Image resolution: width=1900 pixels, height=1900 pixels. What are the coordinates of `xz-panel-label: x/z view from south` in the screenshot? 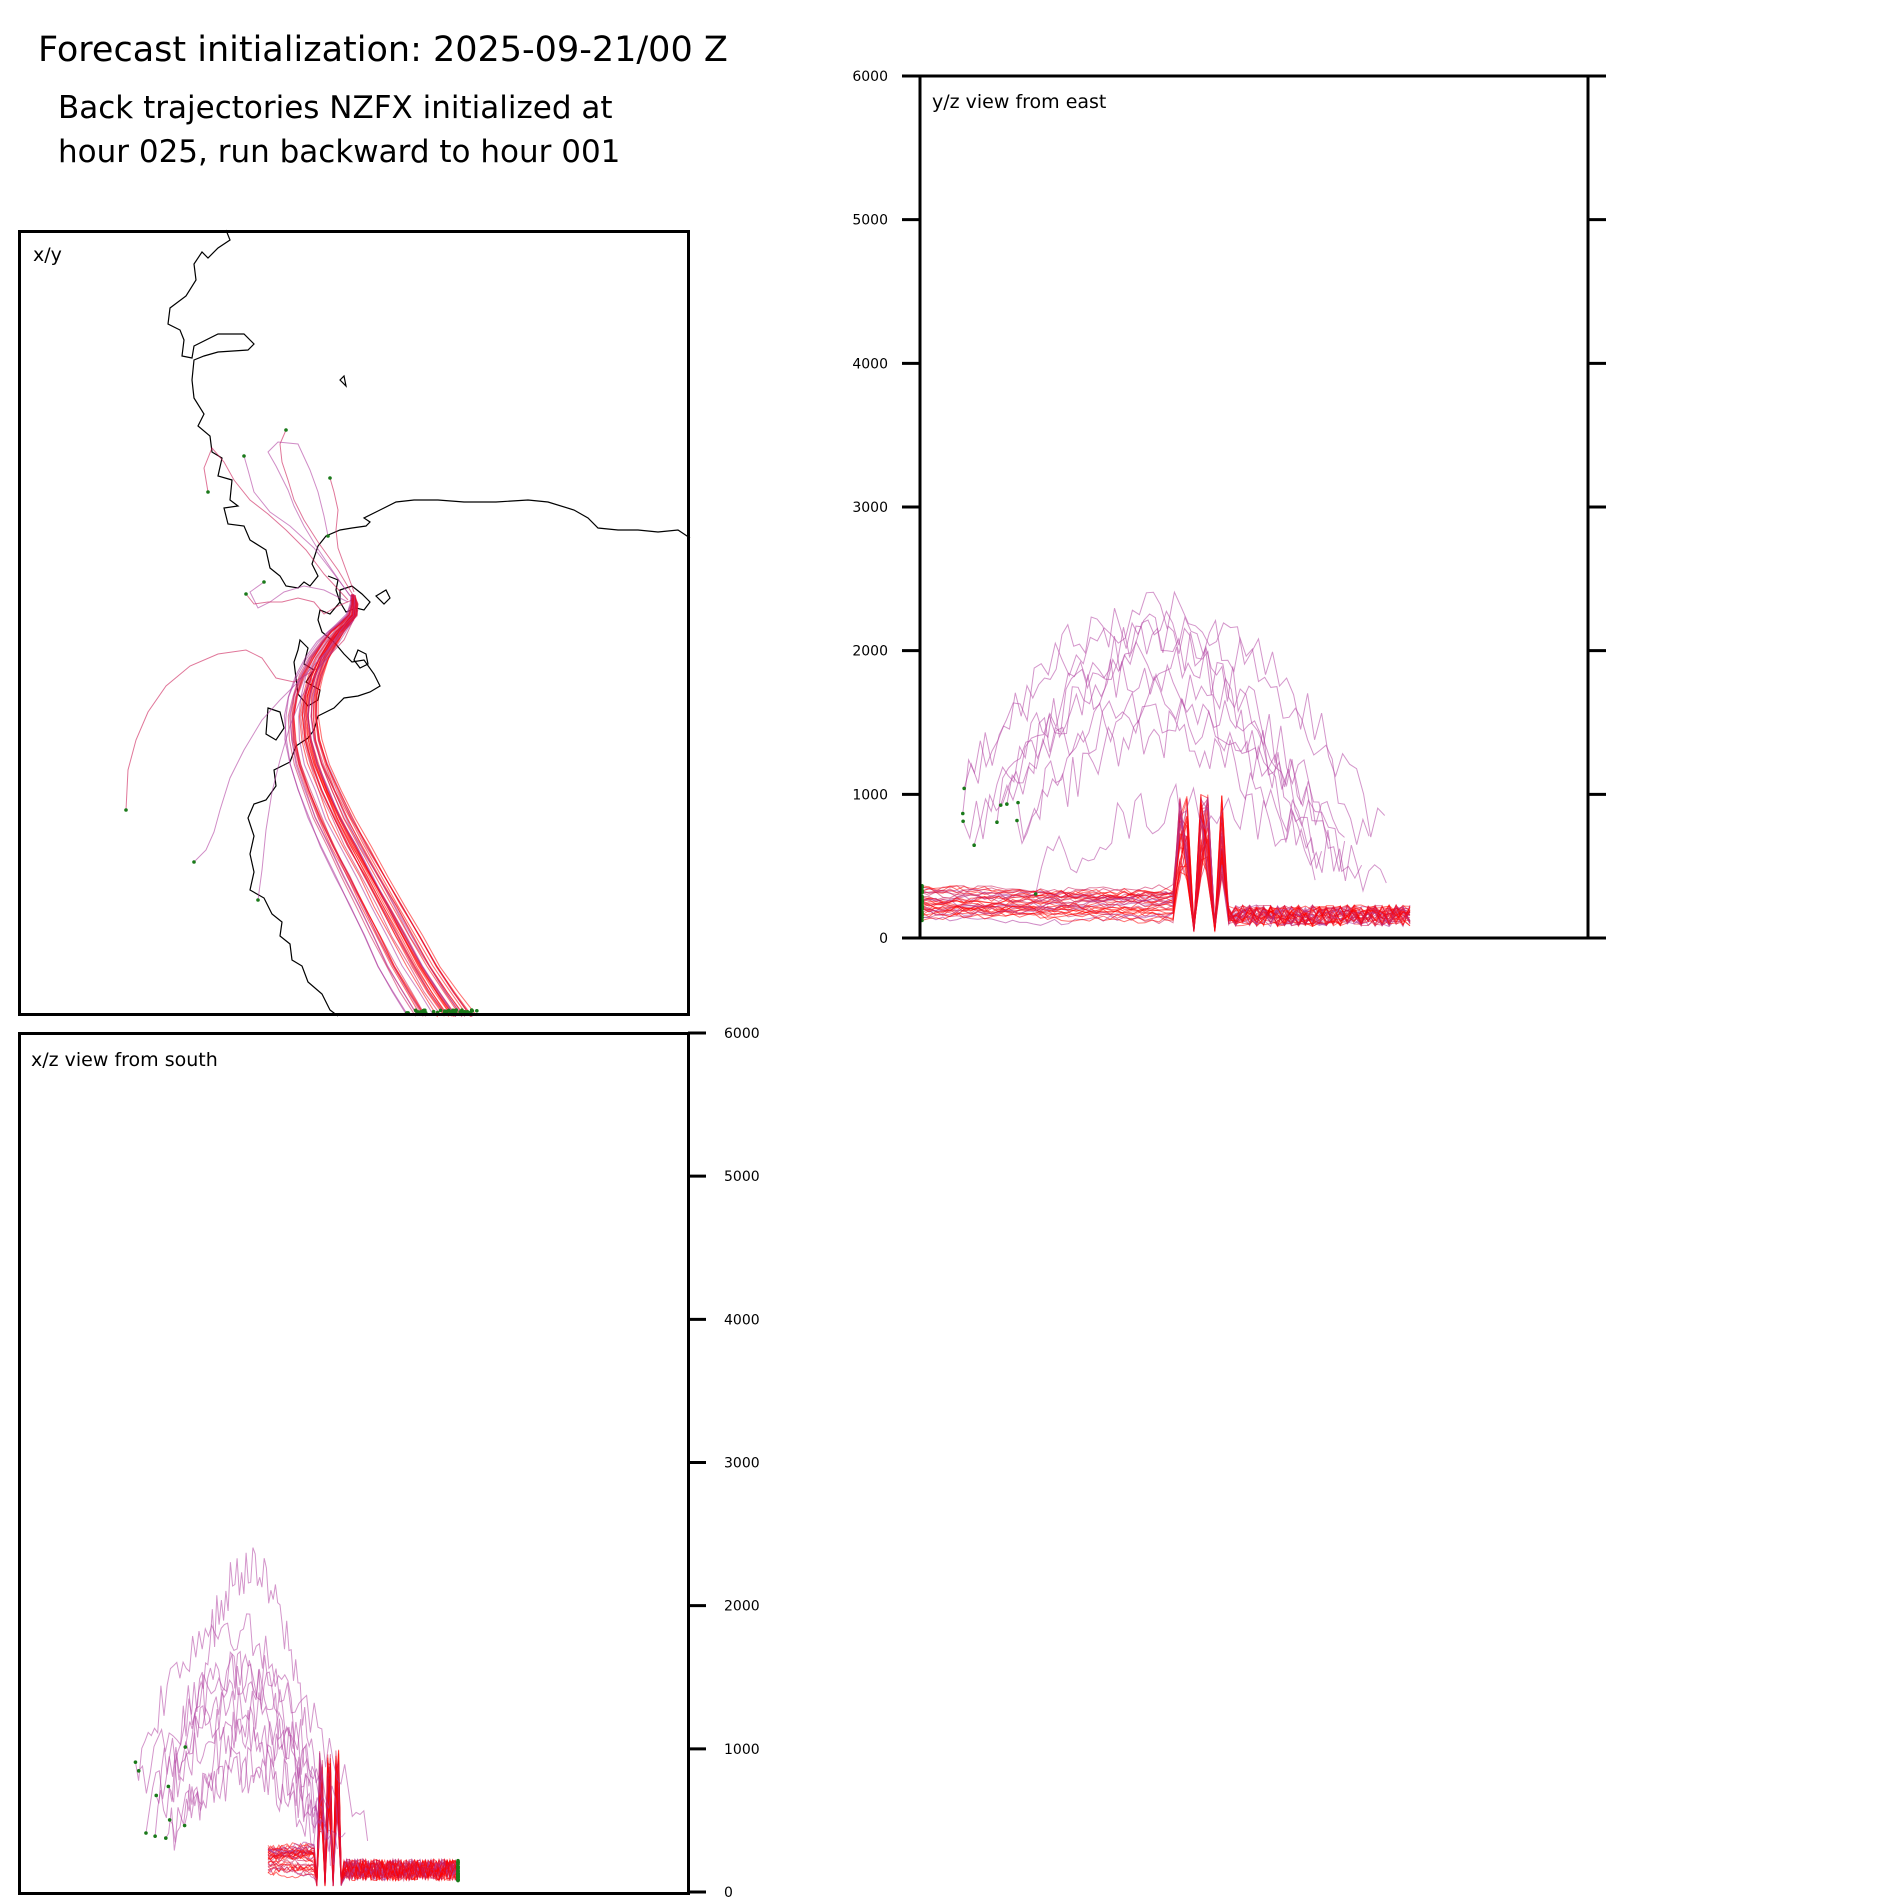 It's located at (124, 1060).